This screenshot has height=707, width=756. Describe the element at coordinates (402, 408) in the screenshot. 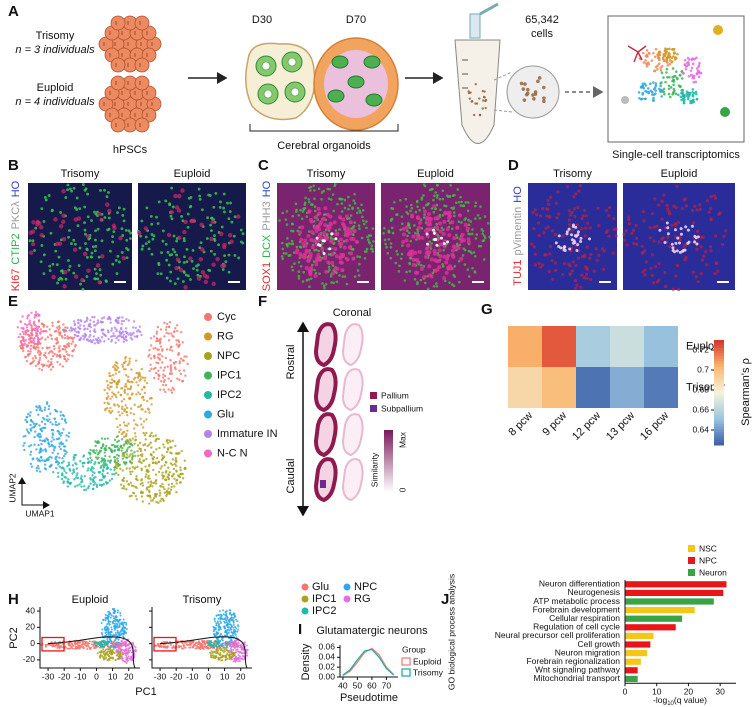

I see `legend-label: Subpallium` at that location.